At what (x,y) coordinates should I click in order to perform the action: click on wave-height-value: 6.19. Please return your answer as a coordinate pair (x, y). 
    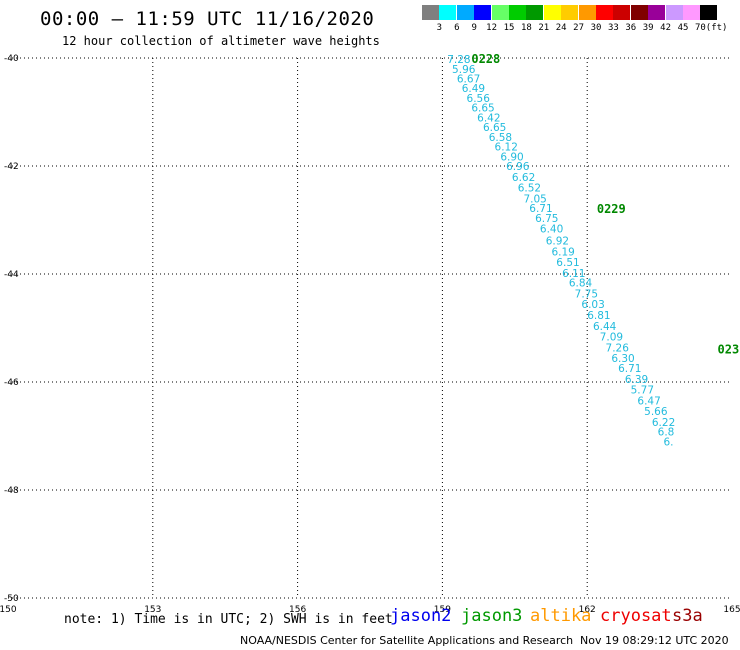
    Looking at the image, I should click on (562, 252).